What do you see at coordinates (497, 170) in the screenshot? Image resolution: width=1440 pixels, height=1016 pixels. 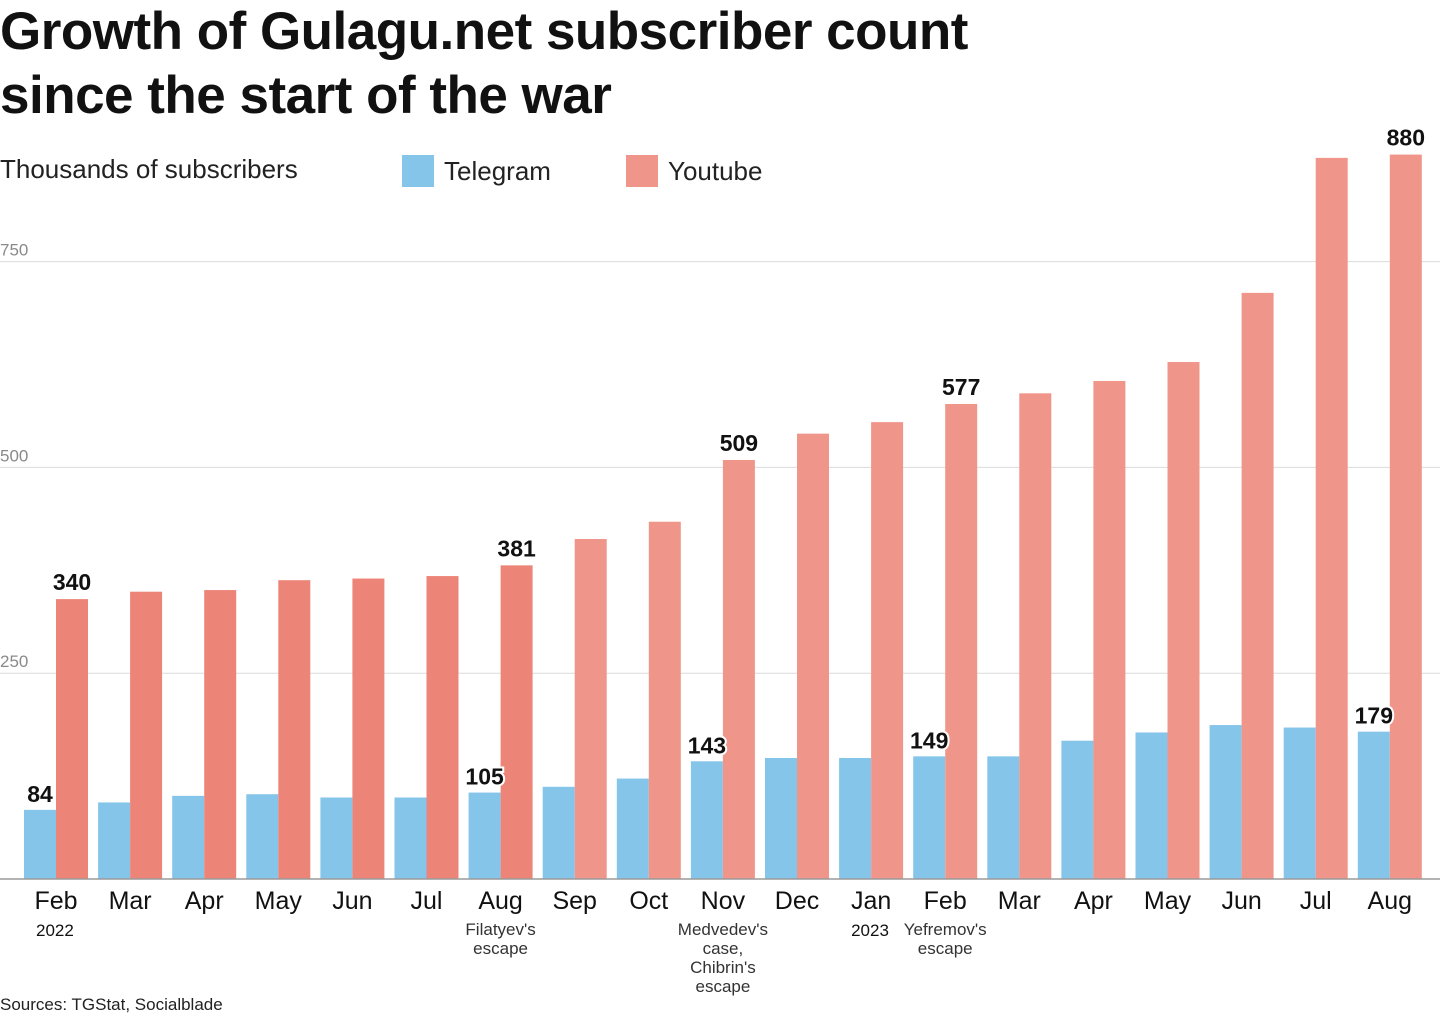 I see `legend-label-telegram: Telegram` at bounding box center [497, 170].